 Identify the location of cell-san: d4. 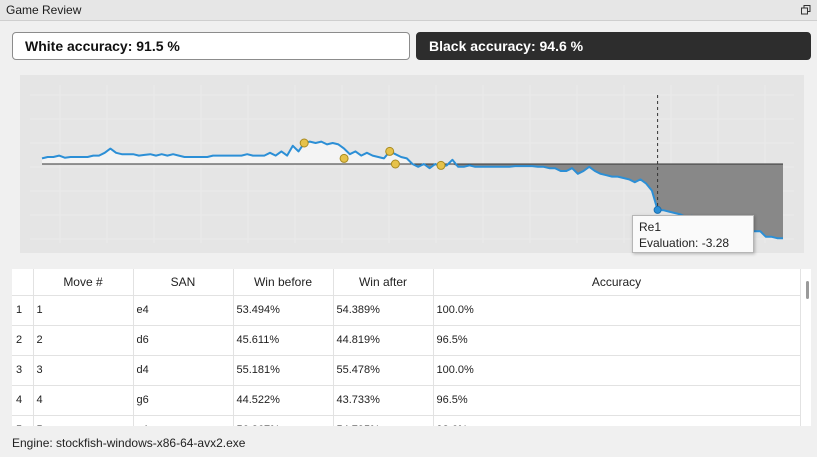
(183, 370).